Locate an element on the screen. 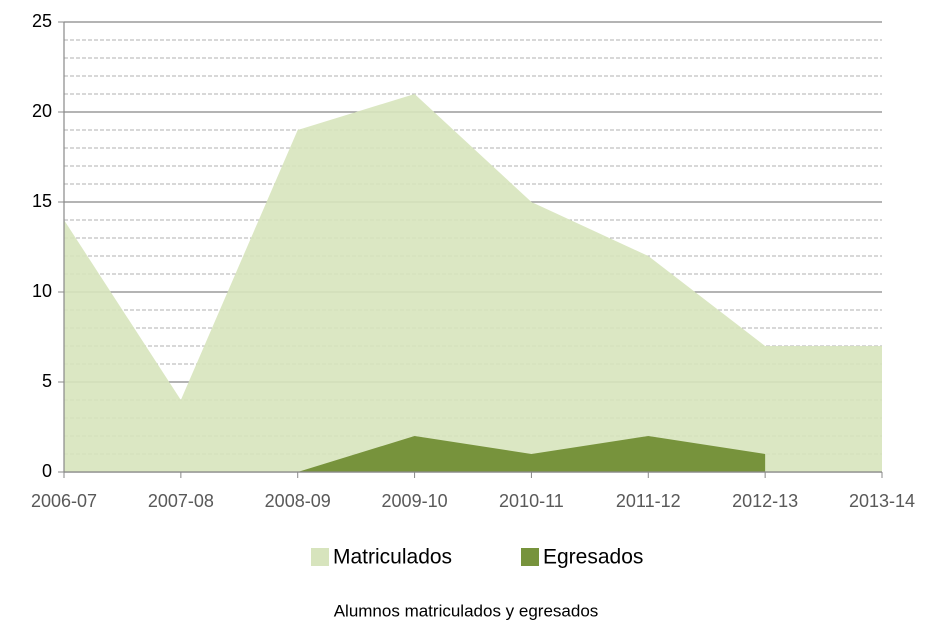 The width and height of the screenshot is (931, 630). y-tick-label: 10 is located at coordinates (42, 291).